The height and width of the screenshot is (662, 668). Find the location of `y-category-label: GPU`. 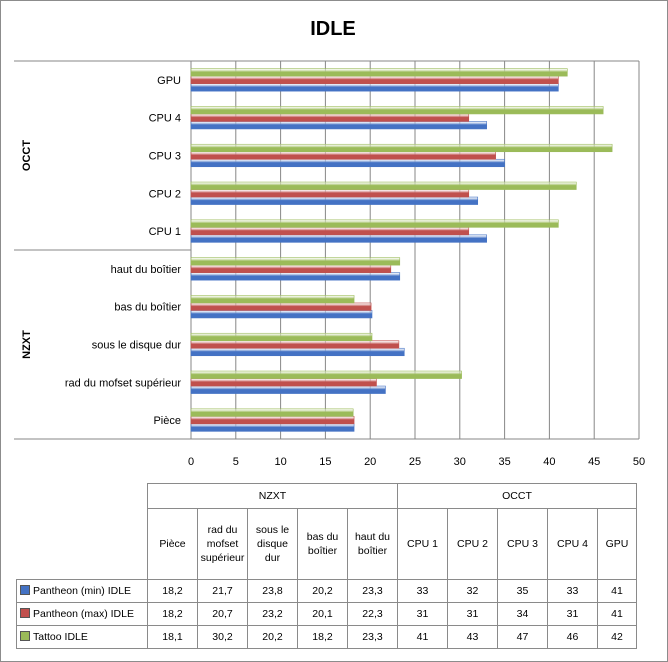

y-category-label: GPU is located at coordinates (169, 81).